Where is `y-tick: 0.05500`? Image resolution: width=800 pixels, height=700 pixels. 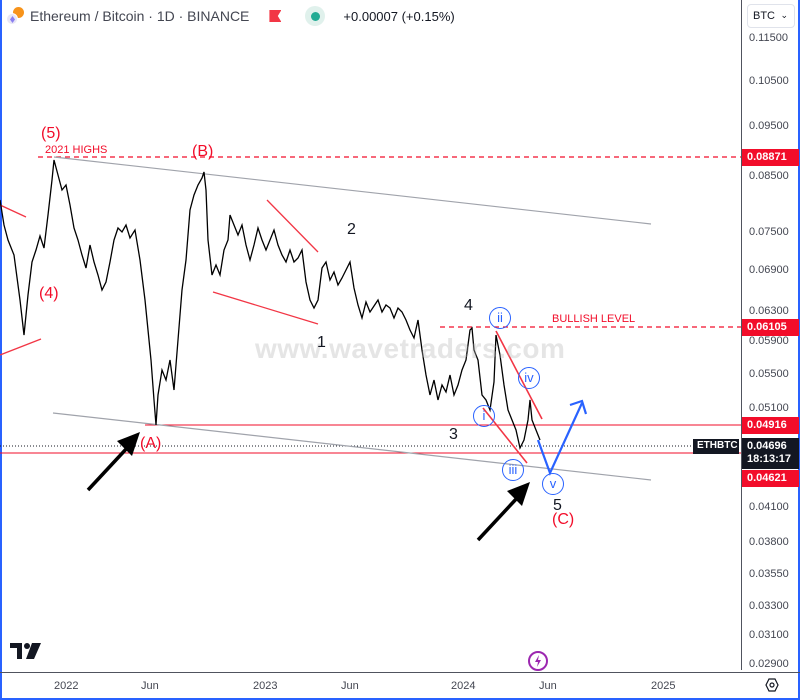 y-tick: 0.05500 is located at coordinates (769, 374).